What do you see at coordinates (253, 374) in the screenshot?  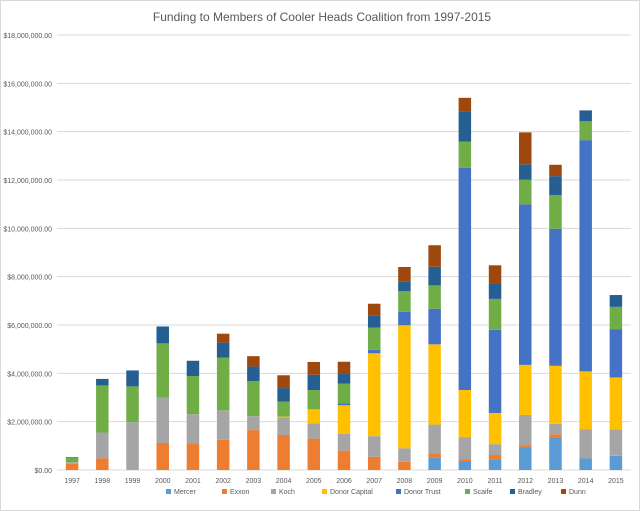 I see `bar-segment-bradley-2003` at bounding box center [253, 374].